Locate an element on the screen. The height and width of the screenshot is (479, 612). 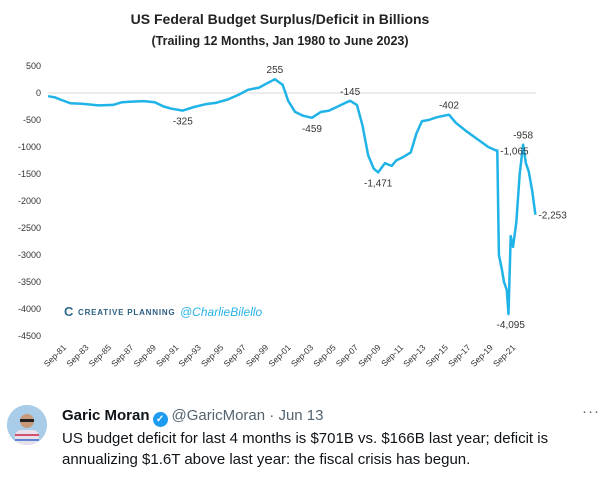
x-tick-label: Sep-95 is located at coordinates (212, 355).